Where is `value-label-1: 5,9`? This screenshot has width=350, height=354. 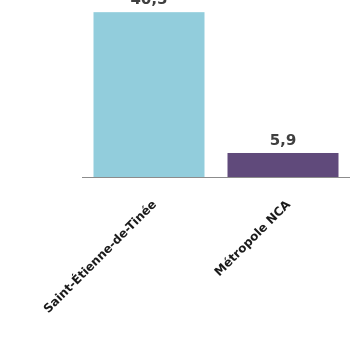 value-label-1: 5,9 is located at coordinates (283, 140).